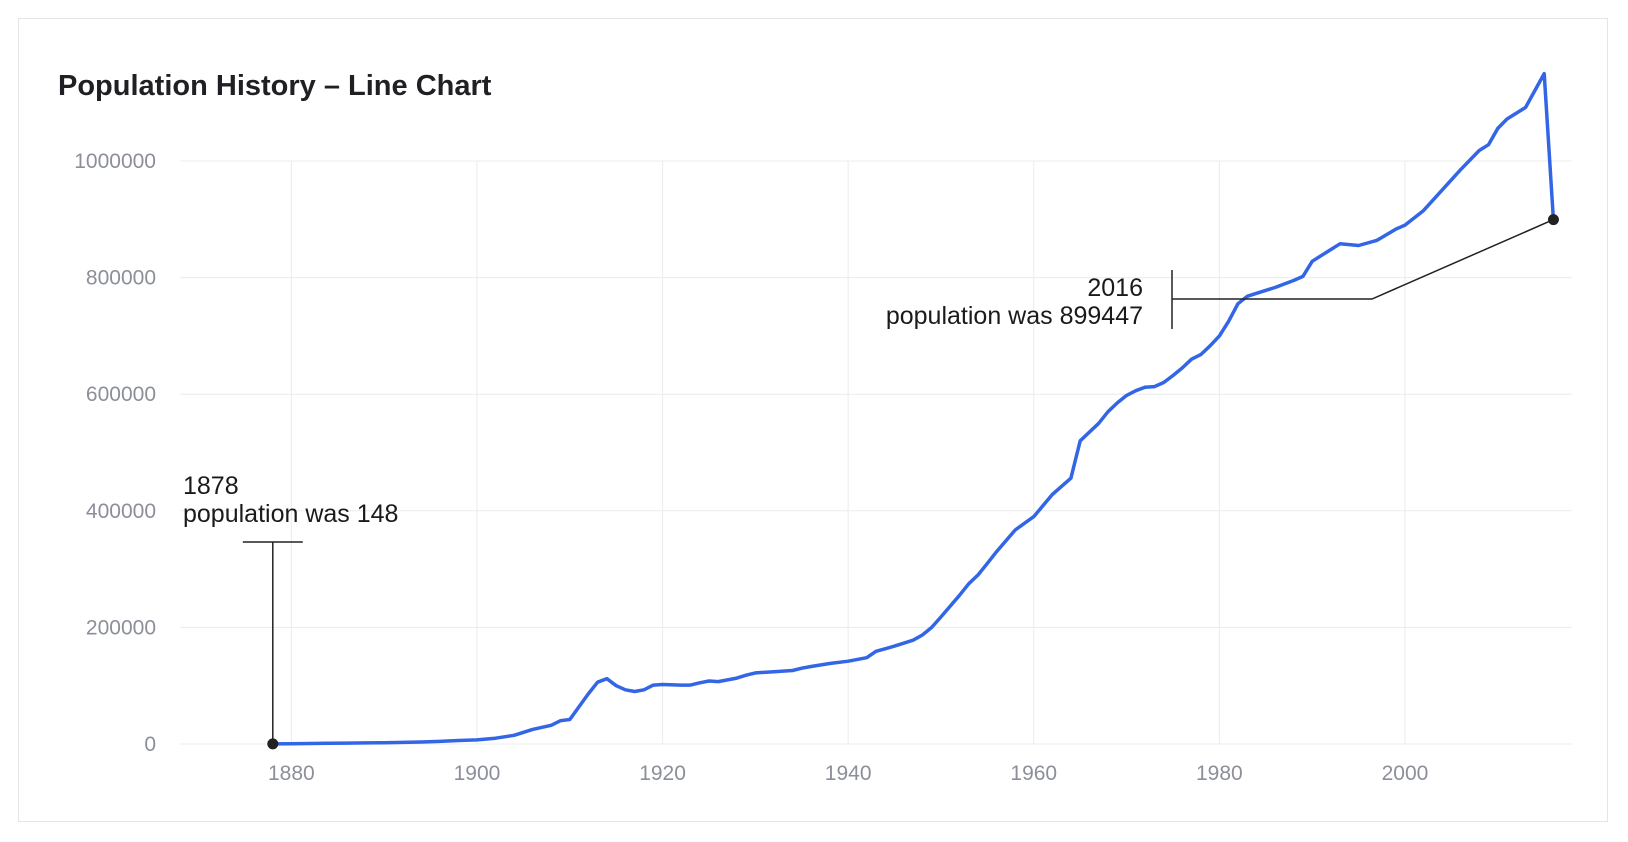 This screenshot has height=842, width=1628. What do you see at coordinates (662, 773) in the screenshot?
I see `x-tick-label: 1920` at bounding box center [662, 773].